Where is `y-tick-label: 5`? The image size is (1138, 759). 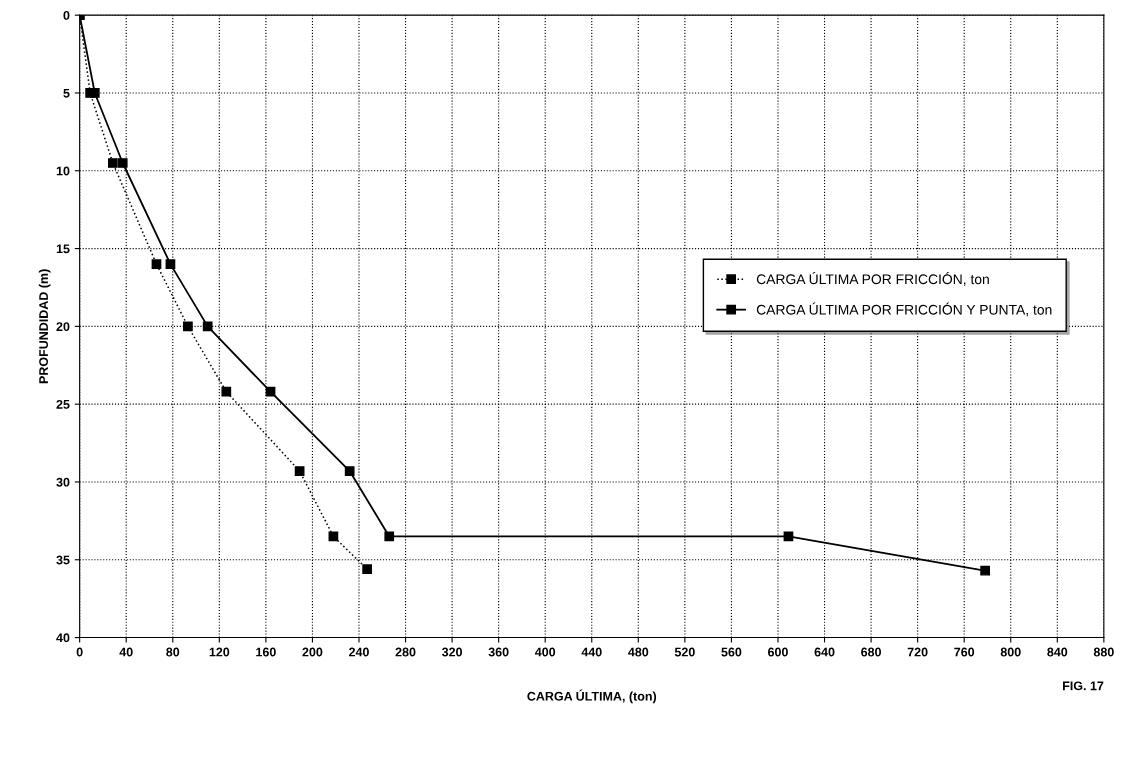 y-tick-label: 5 is located at coordinates (66, 93).